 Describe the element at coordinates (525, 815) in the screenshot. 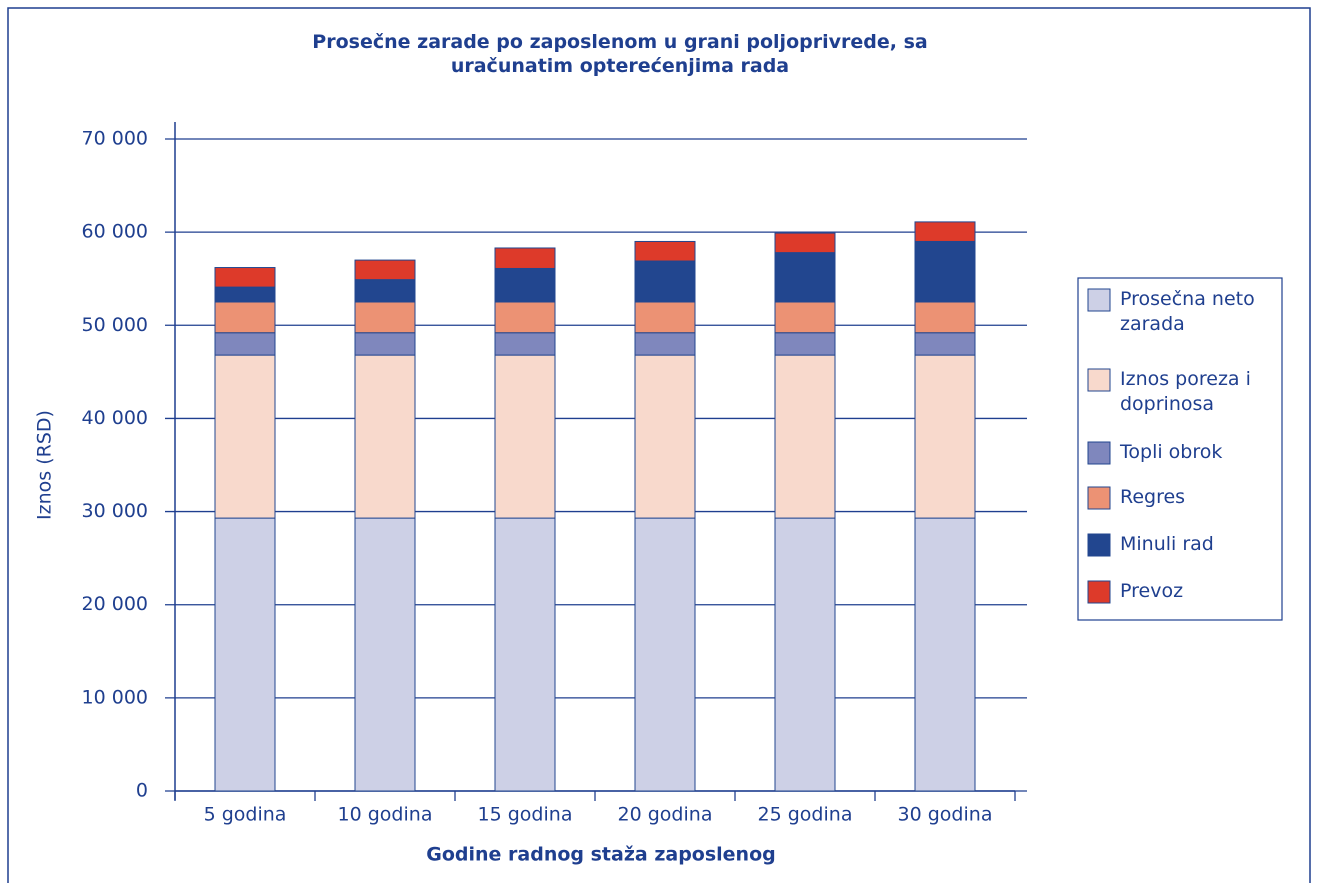

I see `x-tick-label: 15 godina` at that location.